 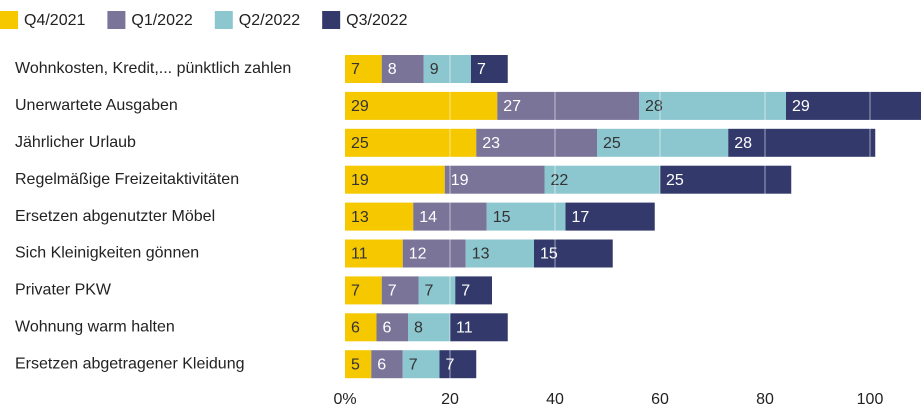 I want to click on category-label: Unerwartete Ausgaben, so click(x=96, y=105).